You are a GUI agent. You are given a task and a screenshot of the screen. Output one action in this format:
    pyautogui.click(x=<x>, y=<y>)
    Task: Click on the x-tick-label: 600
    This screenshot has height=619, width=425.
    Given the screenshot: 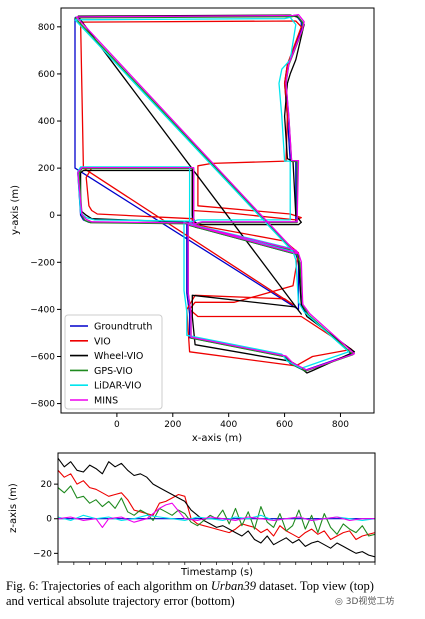 What is the action you would take?
    pyautogui.click(x=284, y=425)
    